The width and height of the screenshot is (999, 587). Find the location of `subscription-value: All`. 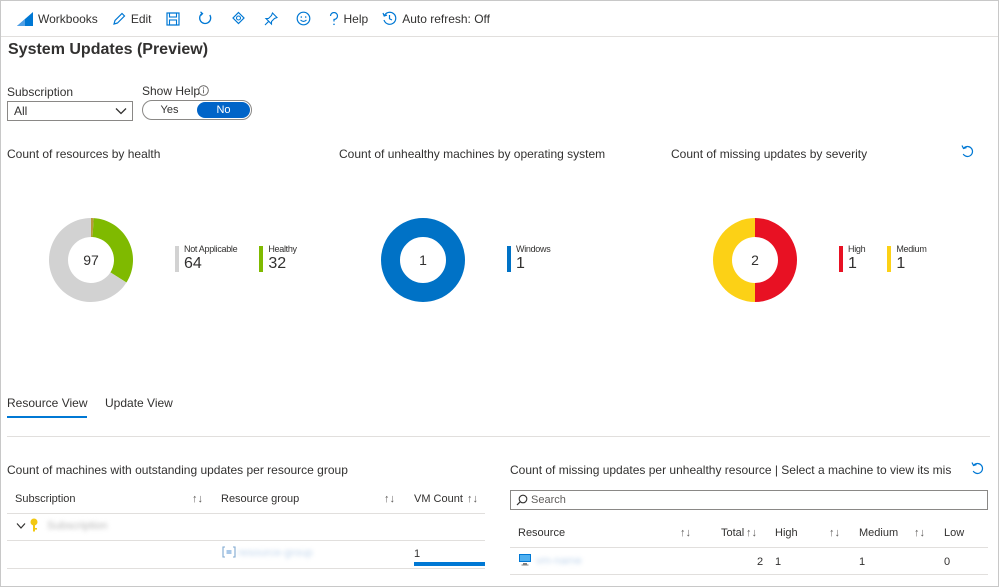

subscription-value: All is located at coordinates (21, 111).